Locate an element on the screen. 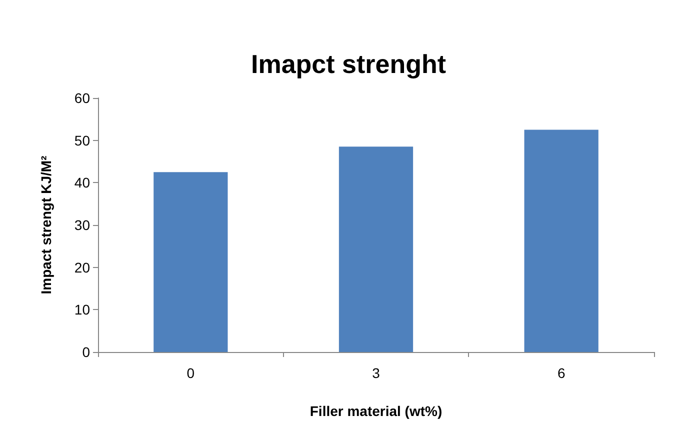 This screenshot has height=431, width=697. y-tick-label: 10 is located at coordinates (82, 310).